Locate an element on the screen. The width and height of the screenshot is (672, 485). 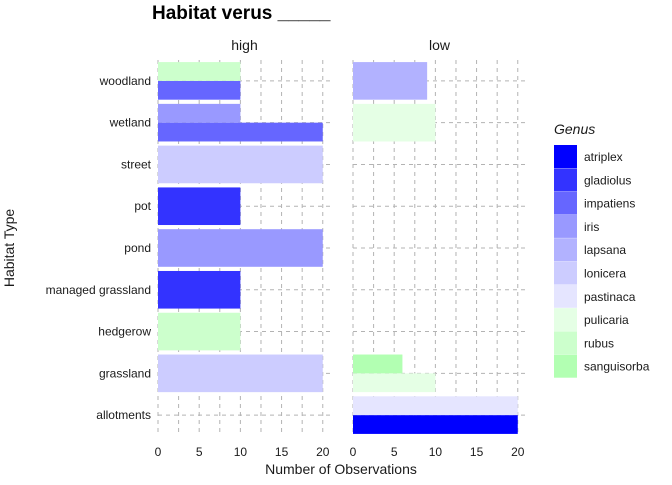
y-tick-label-pond: pond is located at coordinates (137, 248).